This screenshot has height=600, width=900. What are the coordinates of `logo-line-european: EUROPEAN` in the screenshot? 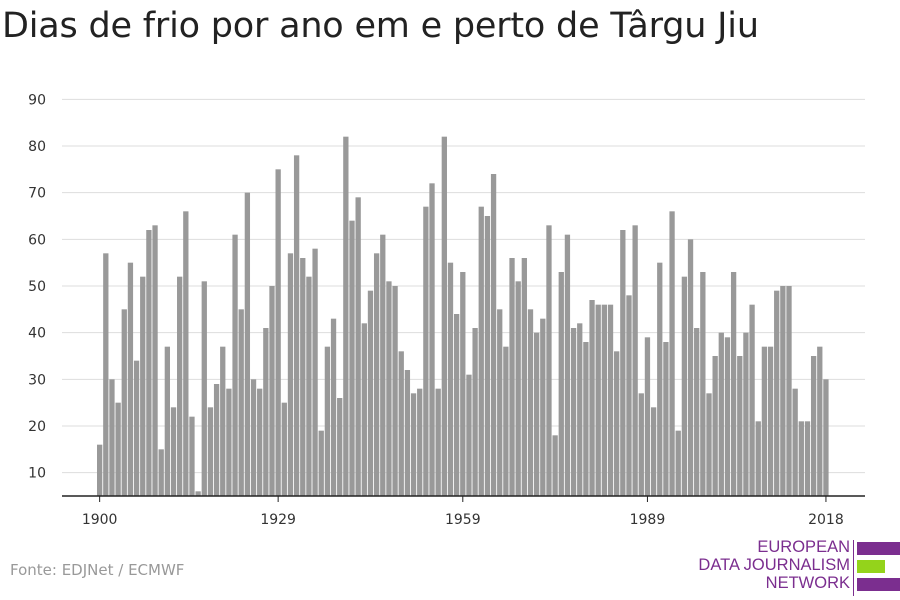 It's located at (803, 547).